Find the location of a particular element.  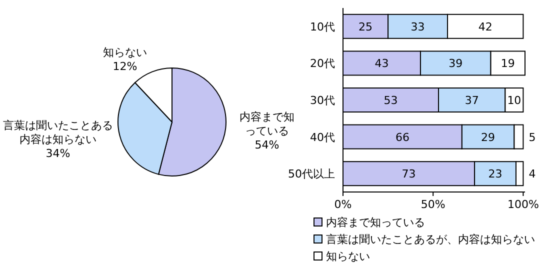

y-tick-label: 20代 is located at coordinates (322, 63).